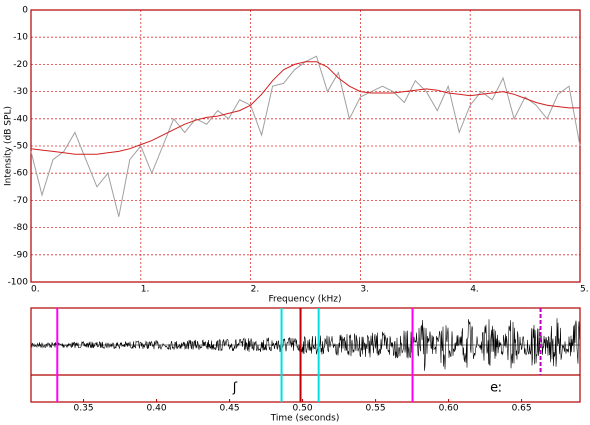 This screenshot has height=425, width=590. Describe the element at coordinates (145, 290) in the screenshot. I see `x-tick-label: 1.` at that location.